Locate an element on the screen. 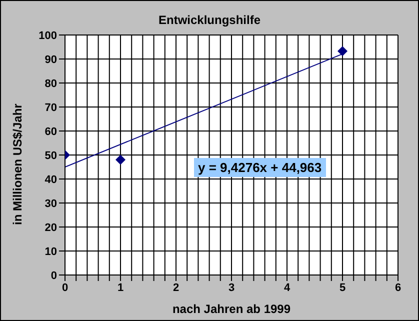  y-tick-label: 0 is located at coordinates (53, 276).